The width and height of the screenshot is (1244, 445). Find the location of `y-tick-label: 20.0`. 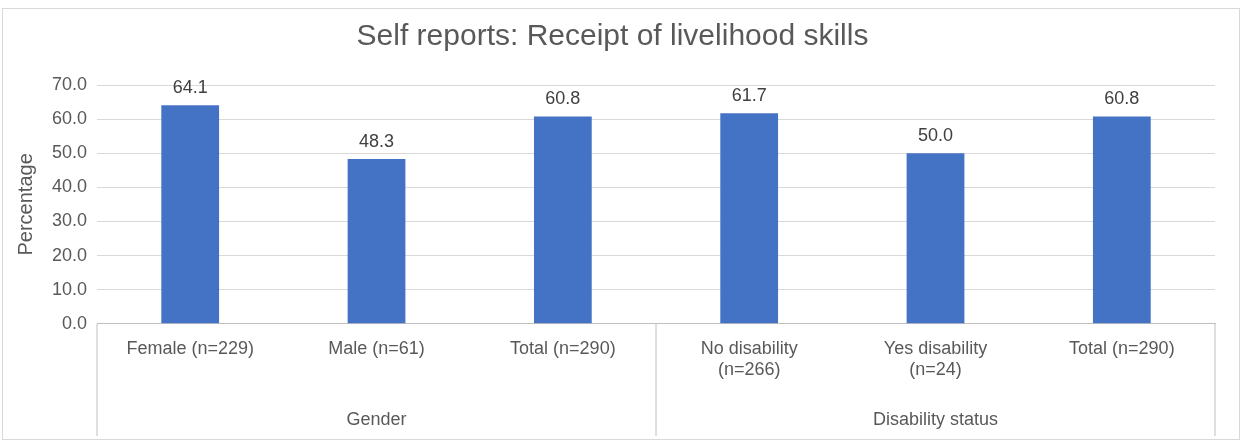

y-tick-label: 20.0 is located at coordinates (69, 254).